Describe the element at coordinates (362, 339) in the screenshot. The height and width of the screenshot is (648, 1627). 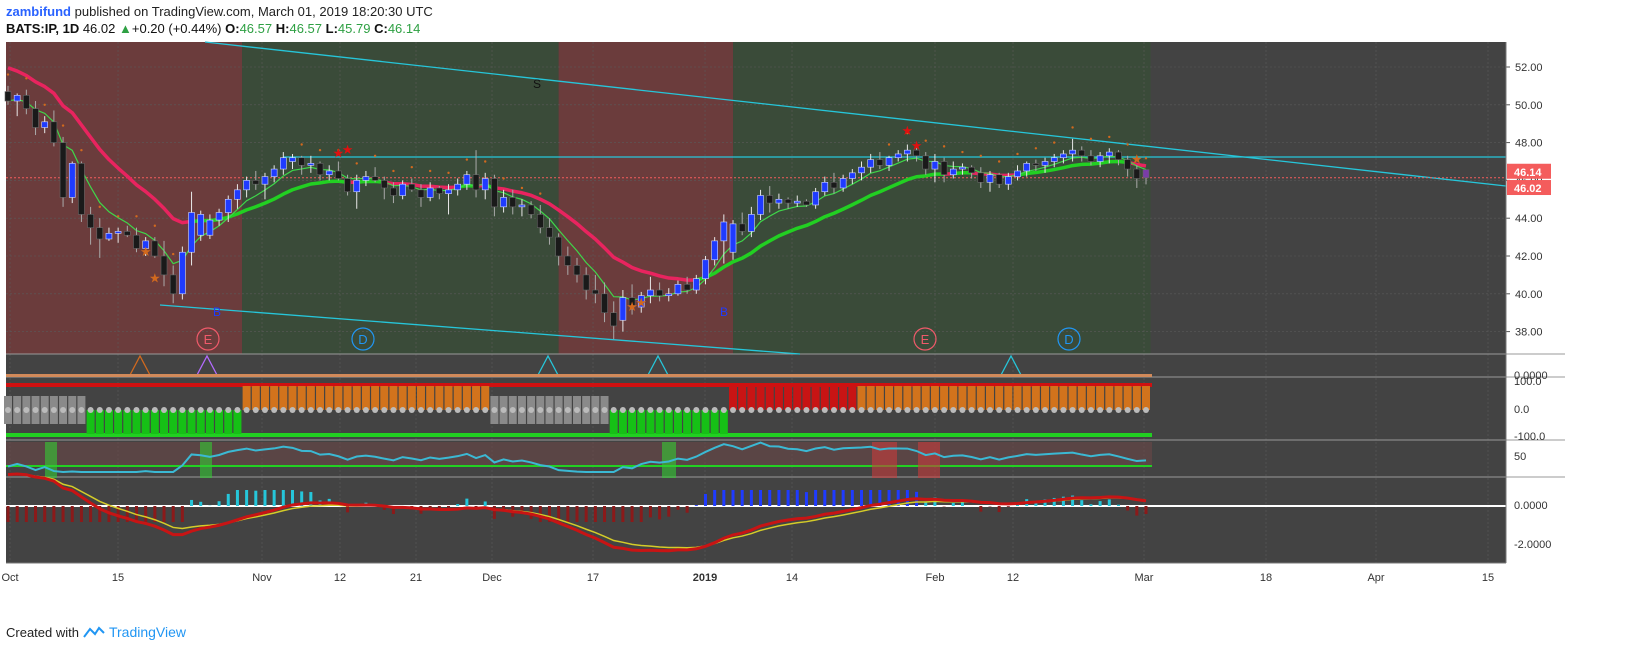
I see `annotation-letter: D` at that location.